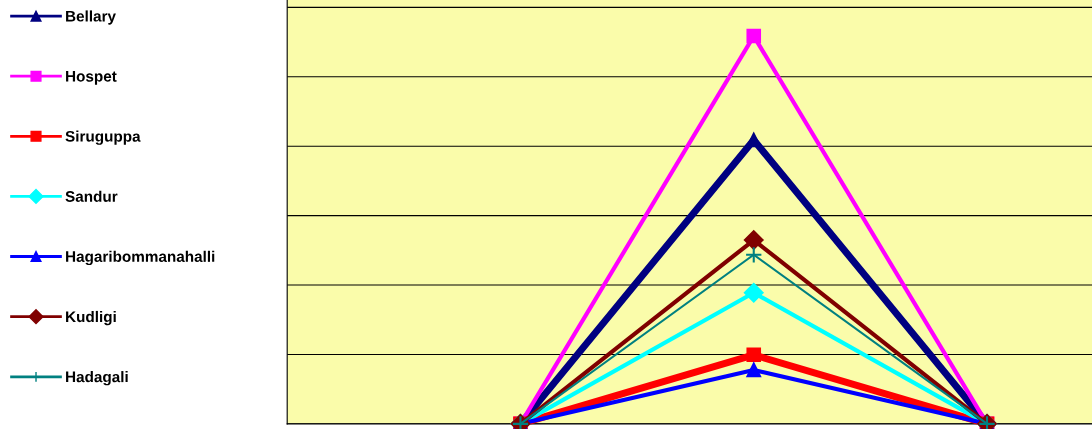  I want to click on legend-label: Sandur, so click(91, 196).